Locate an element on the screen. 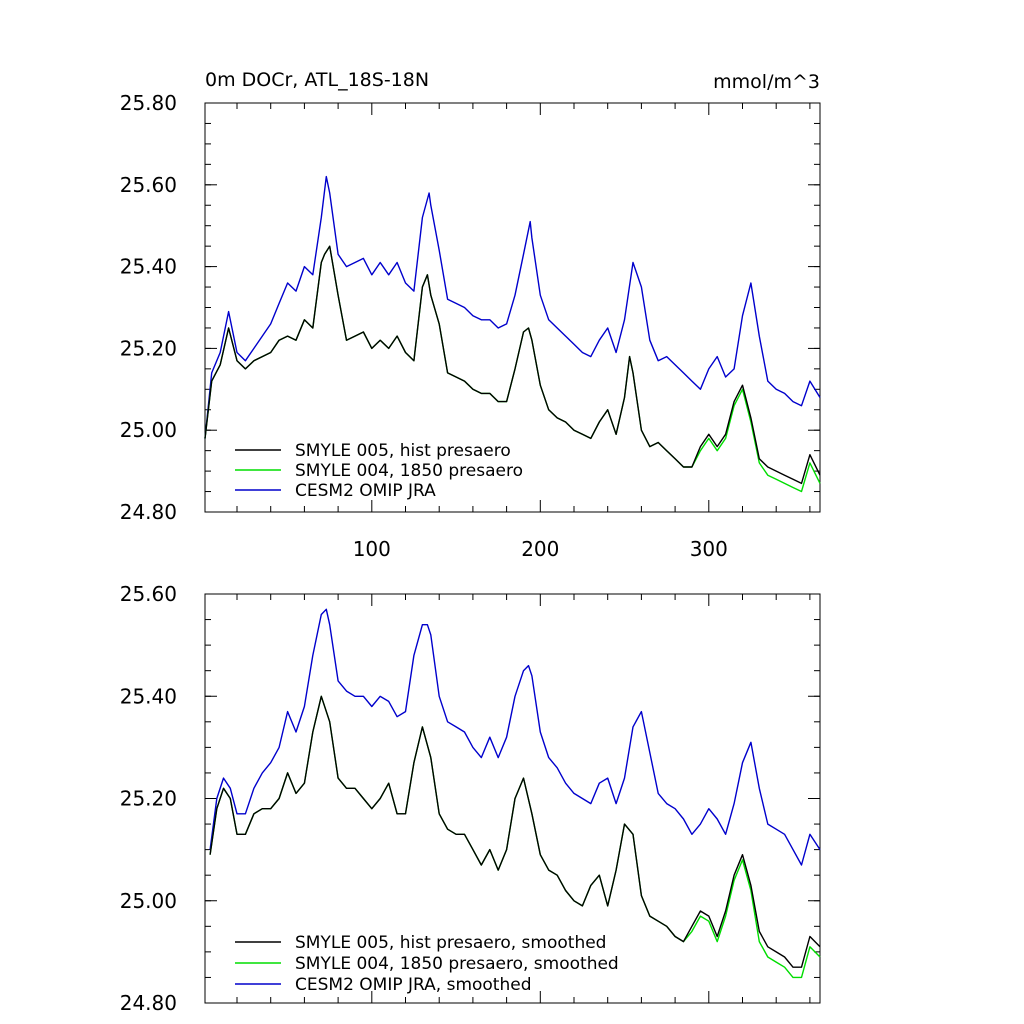 This screenshot has width=1024, height=1024. legend-label: CESM2 OMIP JRA, smoothed is located at coordinates (413, 985).